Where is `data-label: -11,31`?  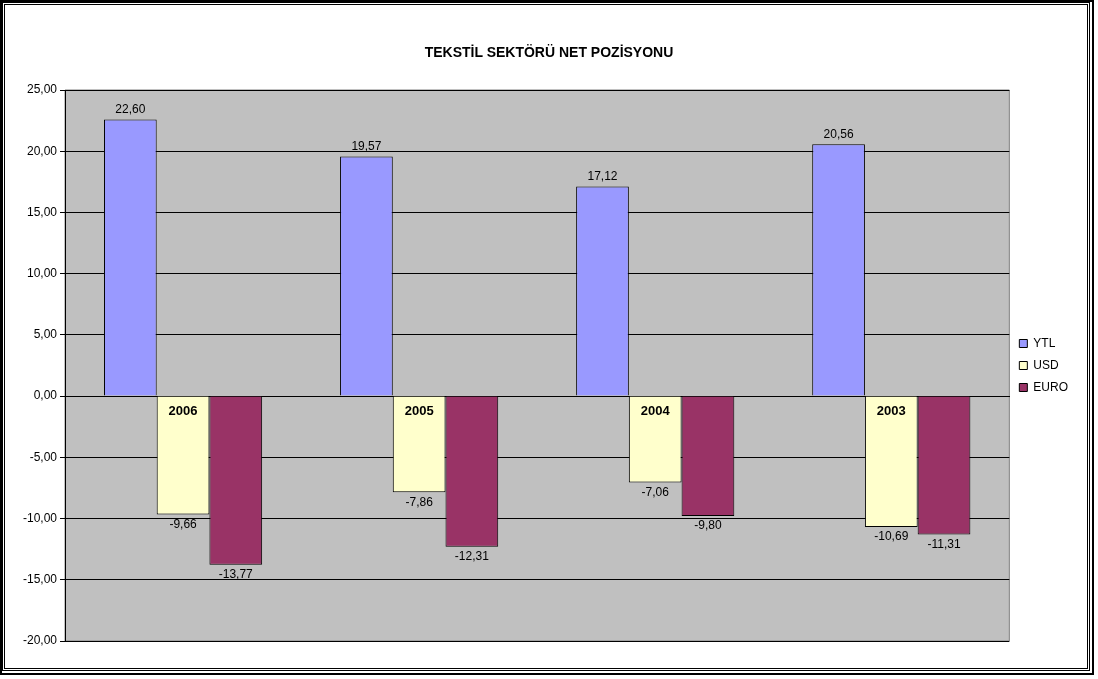 data-label: -11,31 is located at coordinates (944, 543).